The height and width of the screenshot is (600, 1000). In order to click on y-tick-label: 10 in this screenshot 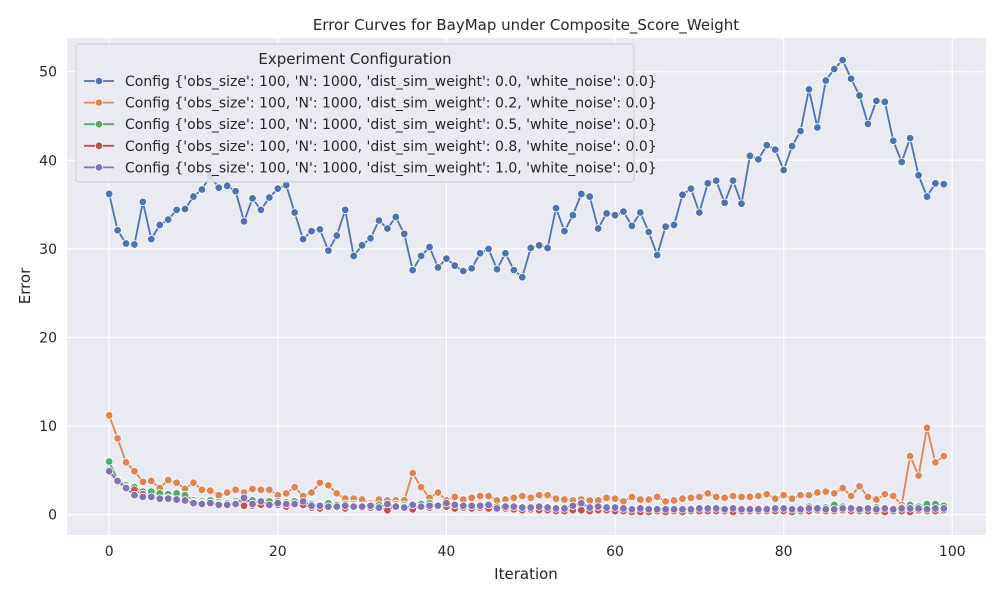, I will do `click(48, 427)`.